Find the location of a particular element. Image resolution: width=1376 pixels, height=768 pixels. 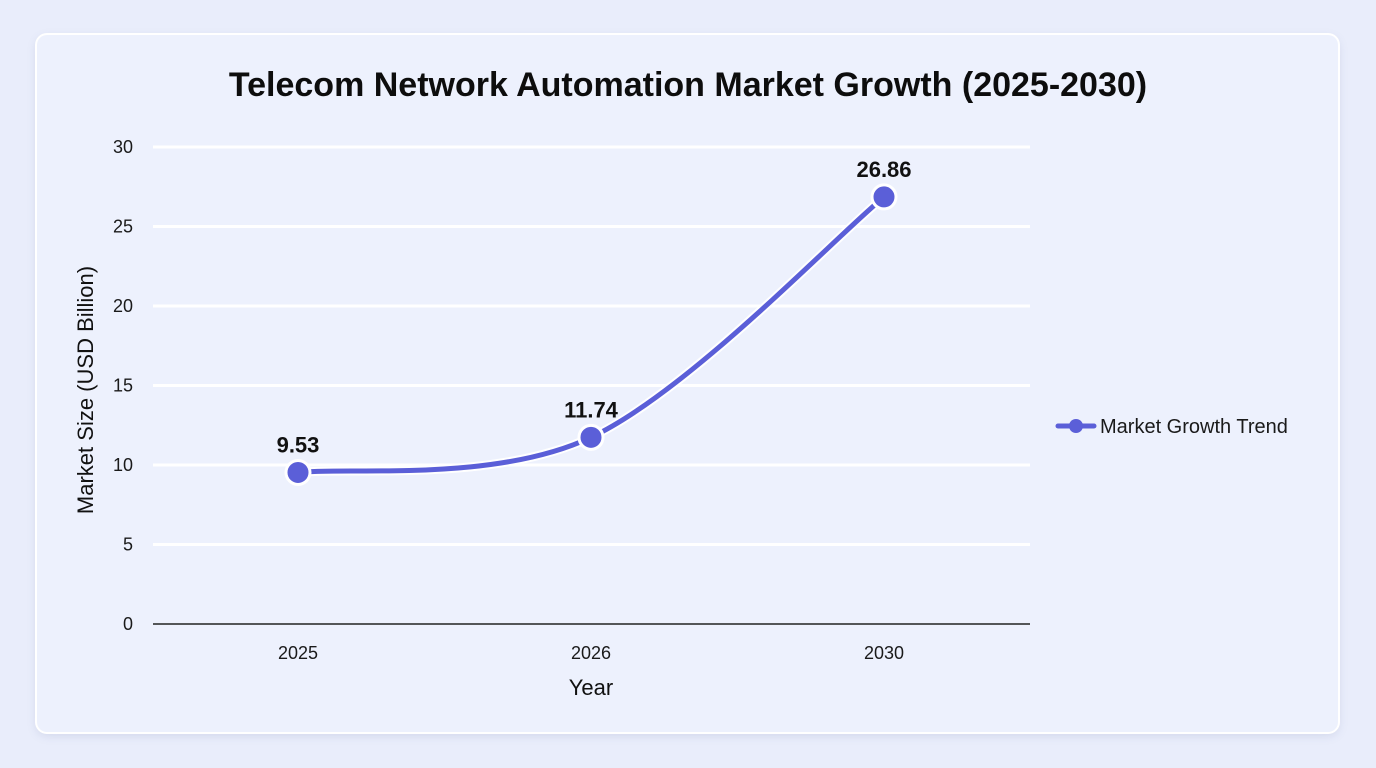

x-tick-label: 2026 is located at coordinates (591, 653).